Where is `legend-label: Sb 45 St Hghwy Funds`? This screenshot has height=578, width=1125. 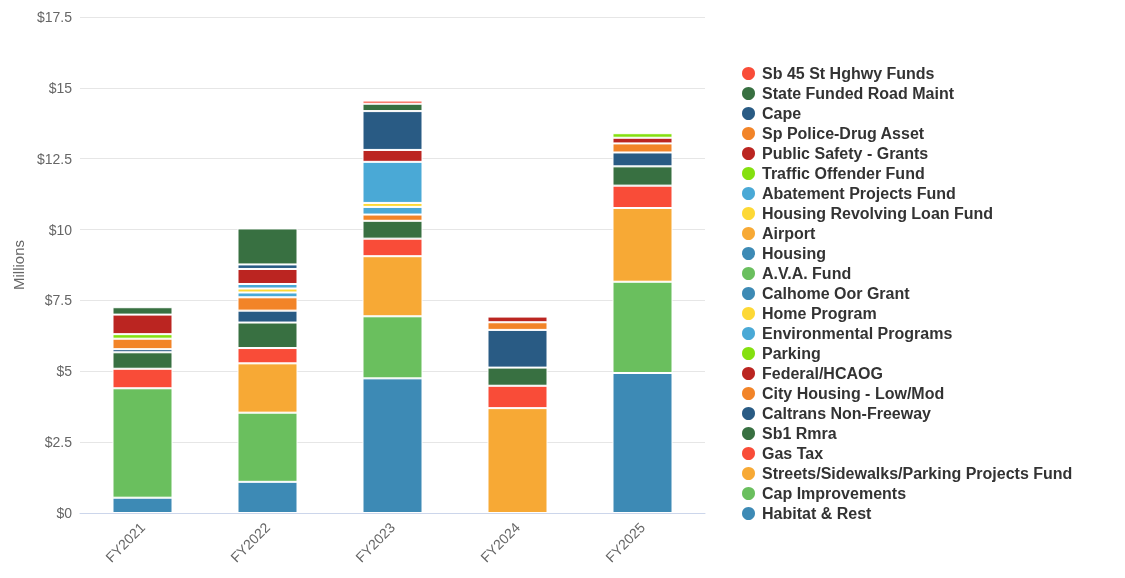 legend-label: Sb 45 St Hghwy Funds is located at coordinates (848, 73).